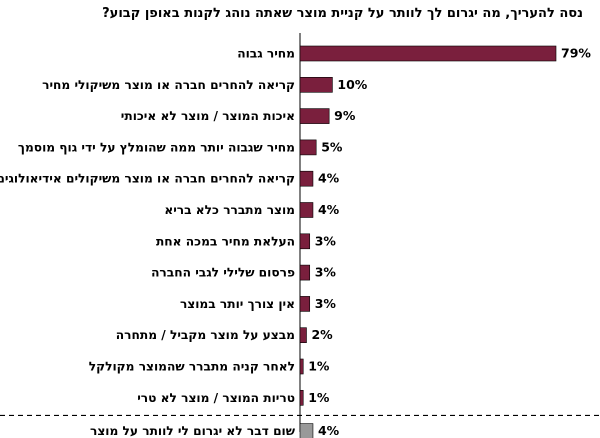 The width and height of the screenshot is (600, 438). What do you see at coordinates (332, 146) in the screenshot?
I see `value-label: 5%` at bounding box center [332, 146].